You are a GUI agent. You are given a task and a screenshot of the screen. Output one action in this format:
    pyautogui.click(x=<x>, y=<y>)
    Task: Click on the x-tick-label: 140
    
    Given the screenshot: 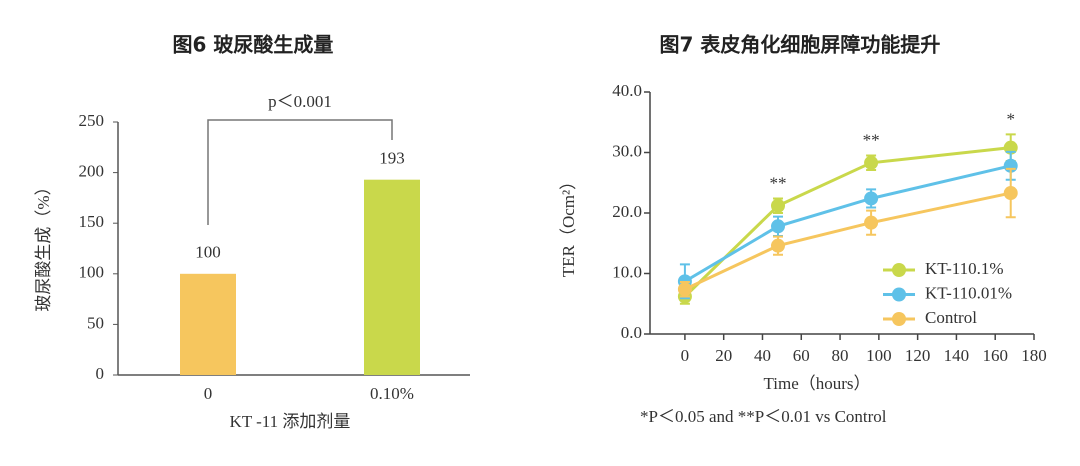 What is the action you would take?
    pyautogui.click(x=957, y=355)
    